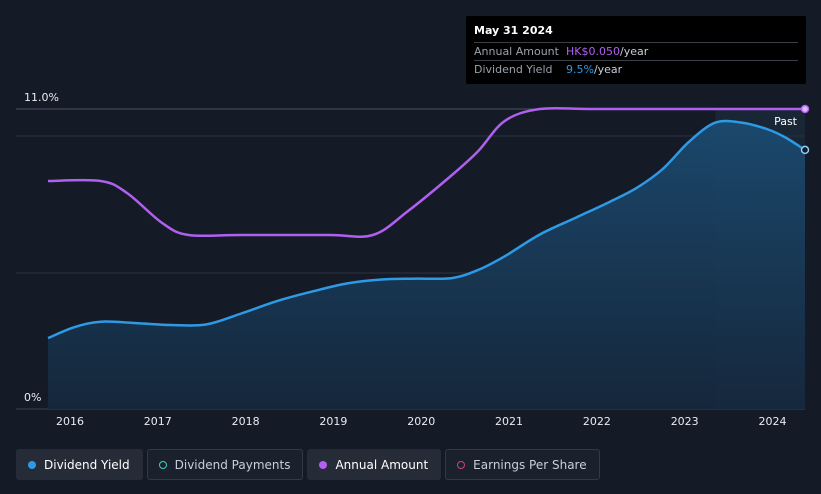  I want to click on x-tick-label: 2022, so click(597, 421).